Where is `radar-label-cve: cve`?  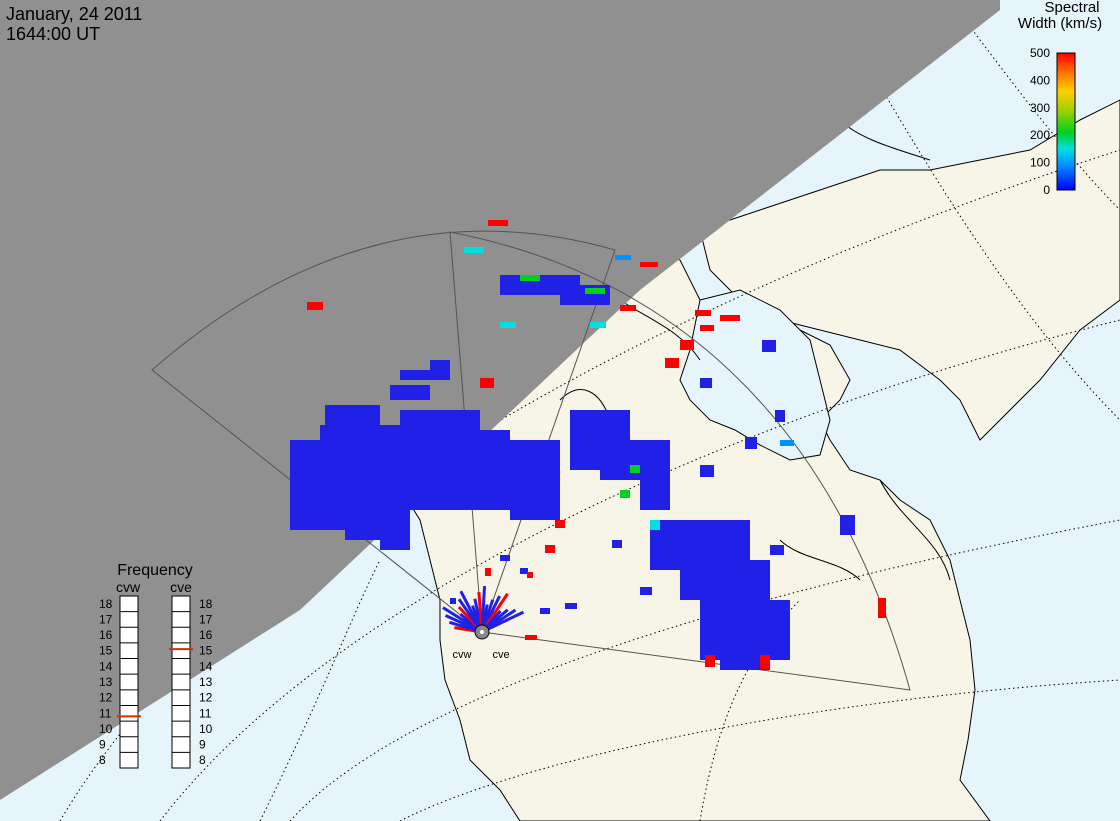
radar-label-cve: cve is located at coordinates (500, 655).